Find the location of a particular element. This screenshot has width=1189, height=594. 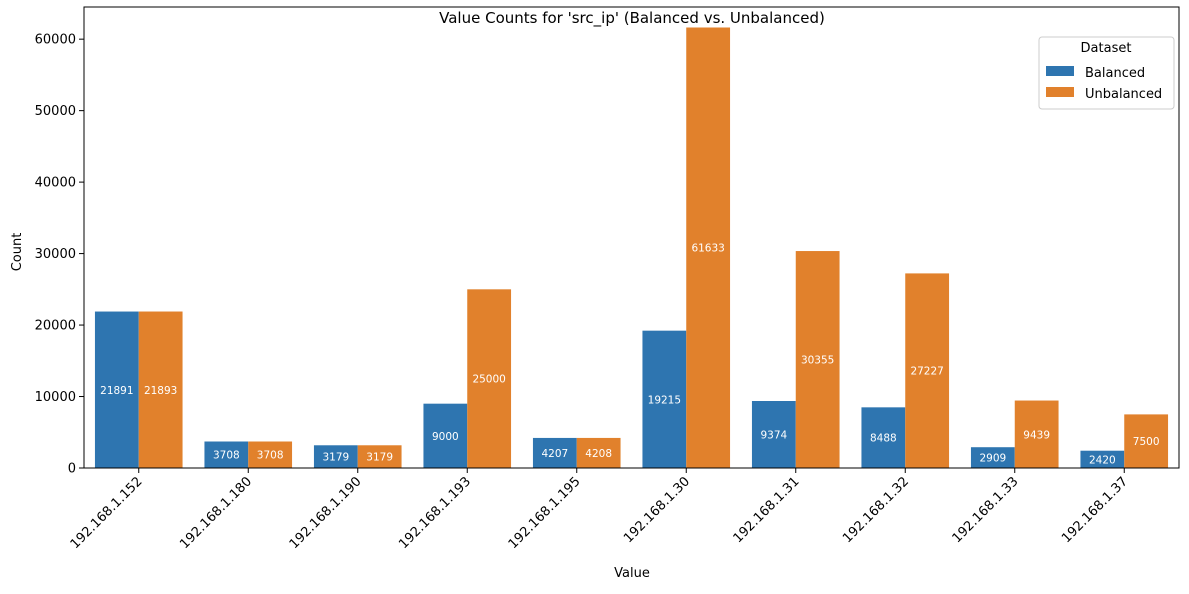

x-tick-label-1: 192.168.1.180 is located at coordinates (216, 513).